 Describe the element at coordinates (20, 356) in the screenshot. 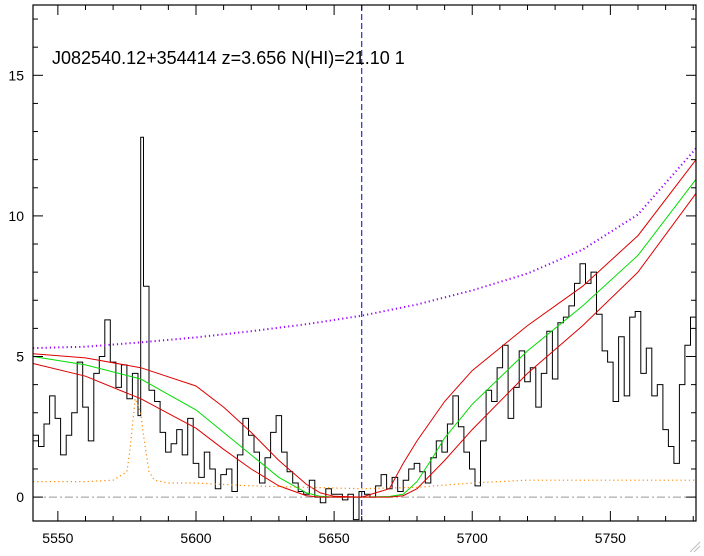

I see `y-tick-label: 5` at that location.